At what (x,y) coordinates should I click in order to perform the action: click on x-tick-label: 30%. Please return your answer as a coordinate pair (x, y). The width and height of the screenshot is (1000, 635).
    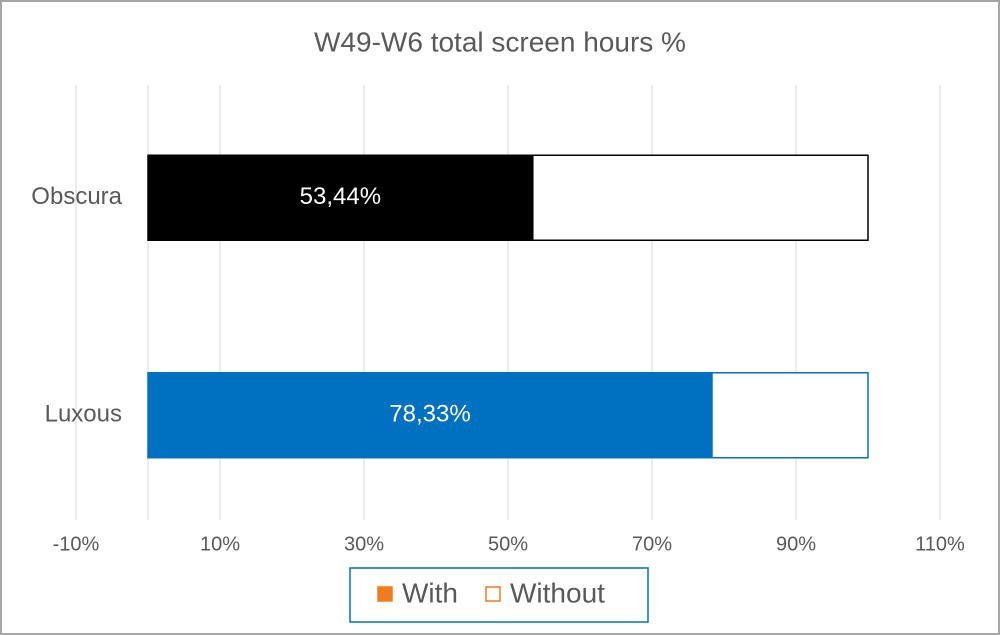
    Looking at the image, I should click on (364, 544).